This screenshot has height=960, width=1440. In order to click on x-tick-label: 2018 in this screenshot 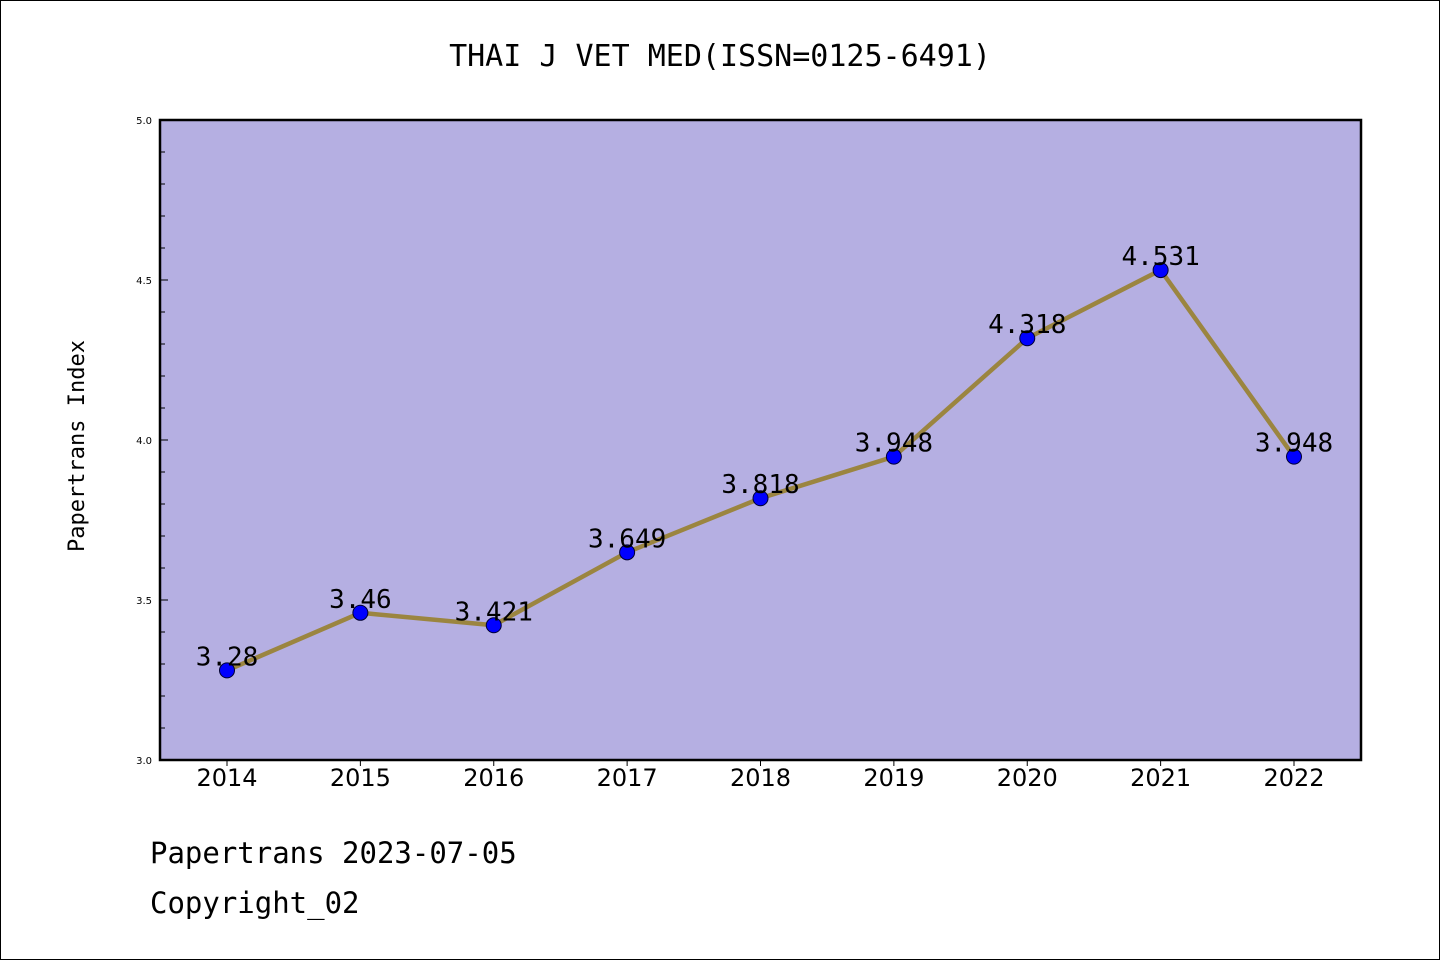, I will do `click(760, 778)`.